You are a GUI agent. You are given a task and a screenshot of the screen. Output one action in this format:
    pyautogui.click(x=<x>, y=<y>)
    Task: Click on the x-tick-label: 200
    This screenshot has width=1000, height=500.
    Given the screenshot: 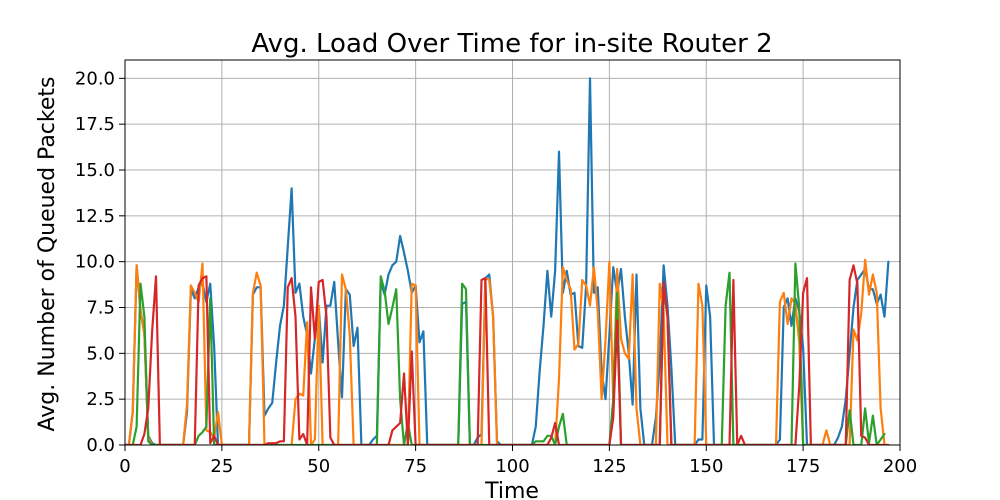 What is the action you would take?
    pyautogui.click(x=900, y=466)
    